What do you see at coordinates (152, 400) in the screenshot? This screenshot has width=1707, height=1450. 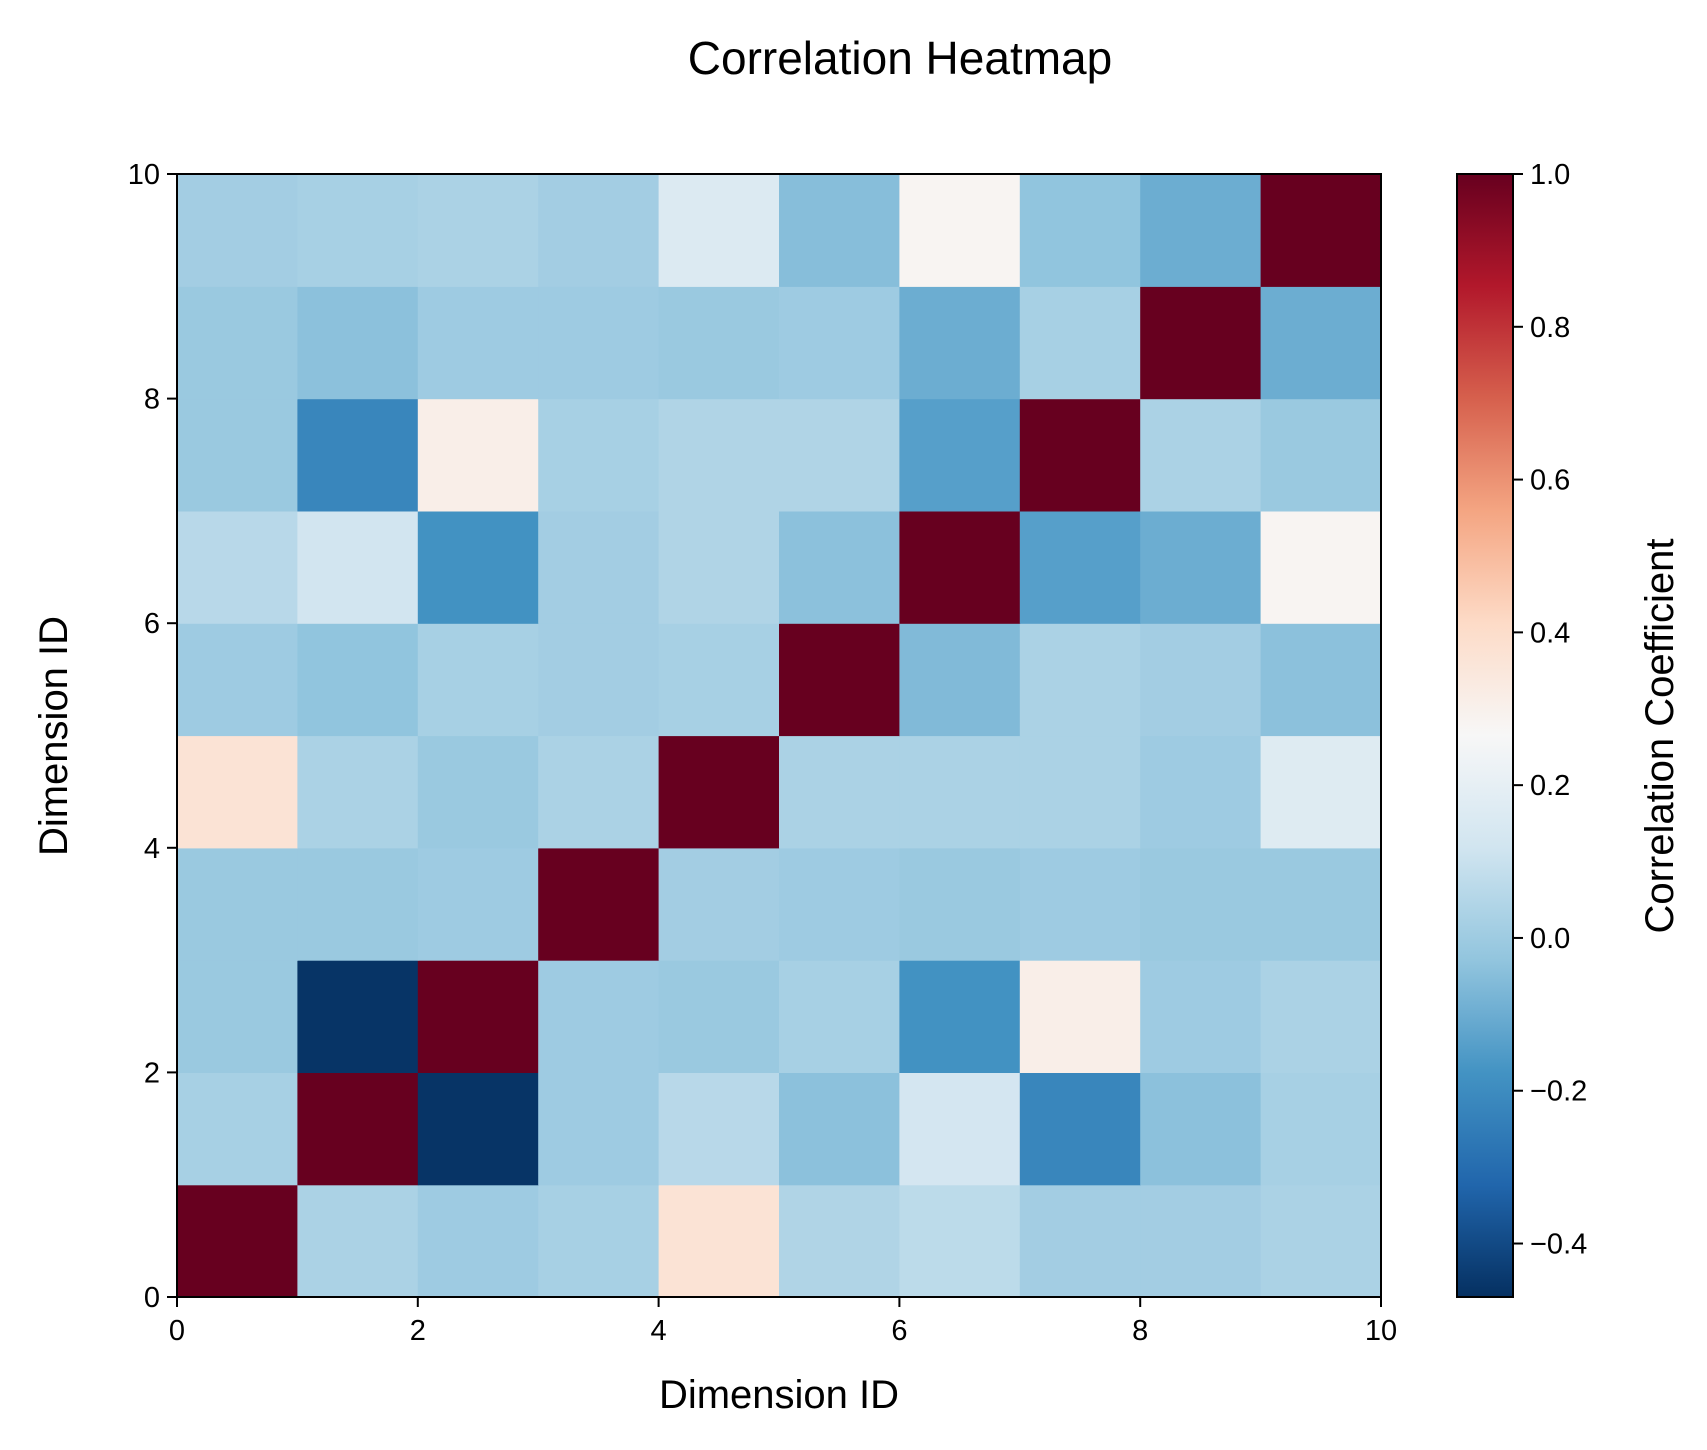 I see `y-tick-label: 8` at bounding box center [152, 400].